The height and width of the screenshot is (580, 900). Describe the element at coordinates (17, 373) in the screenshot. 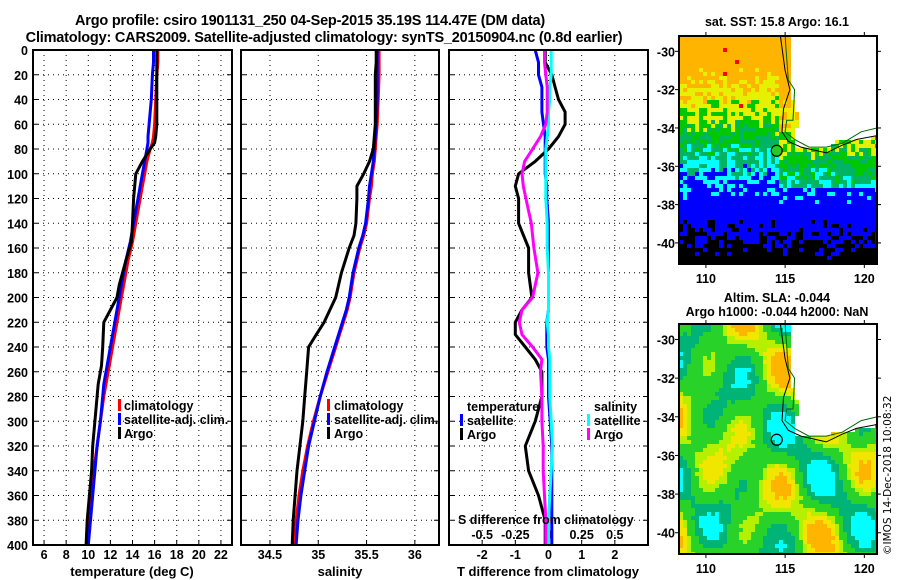

I see `tick-label-depth: 260` at that location.